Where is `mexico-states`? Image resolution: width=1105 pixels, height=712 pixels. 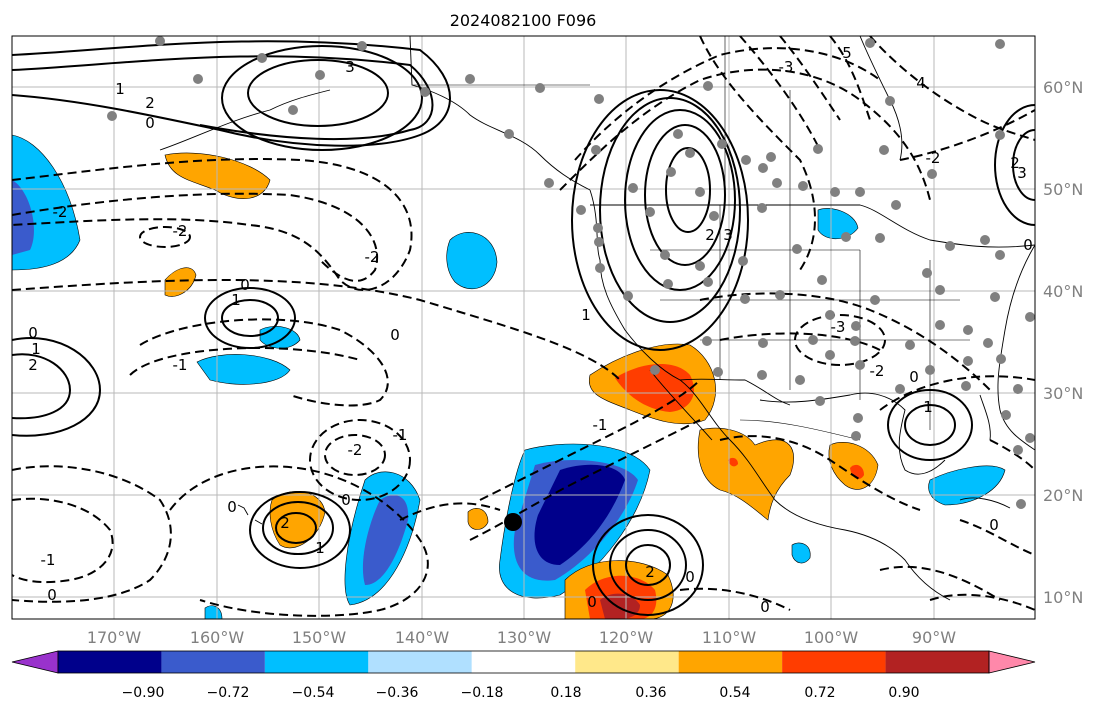
mexico-states is located at coordinates (800, 430).